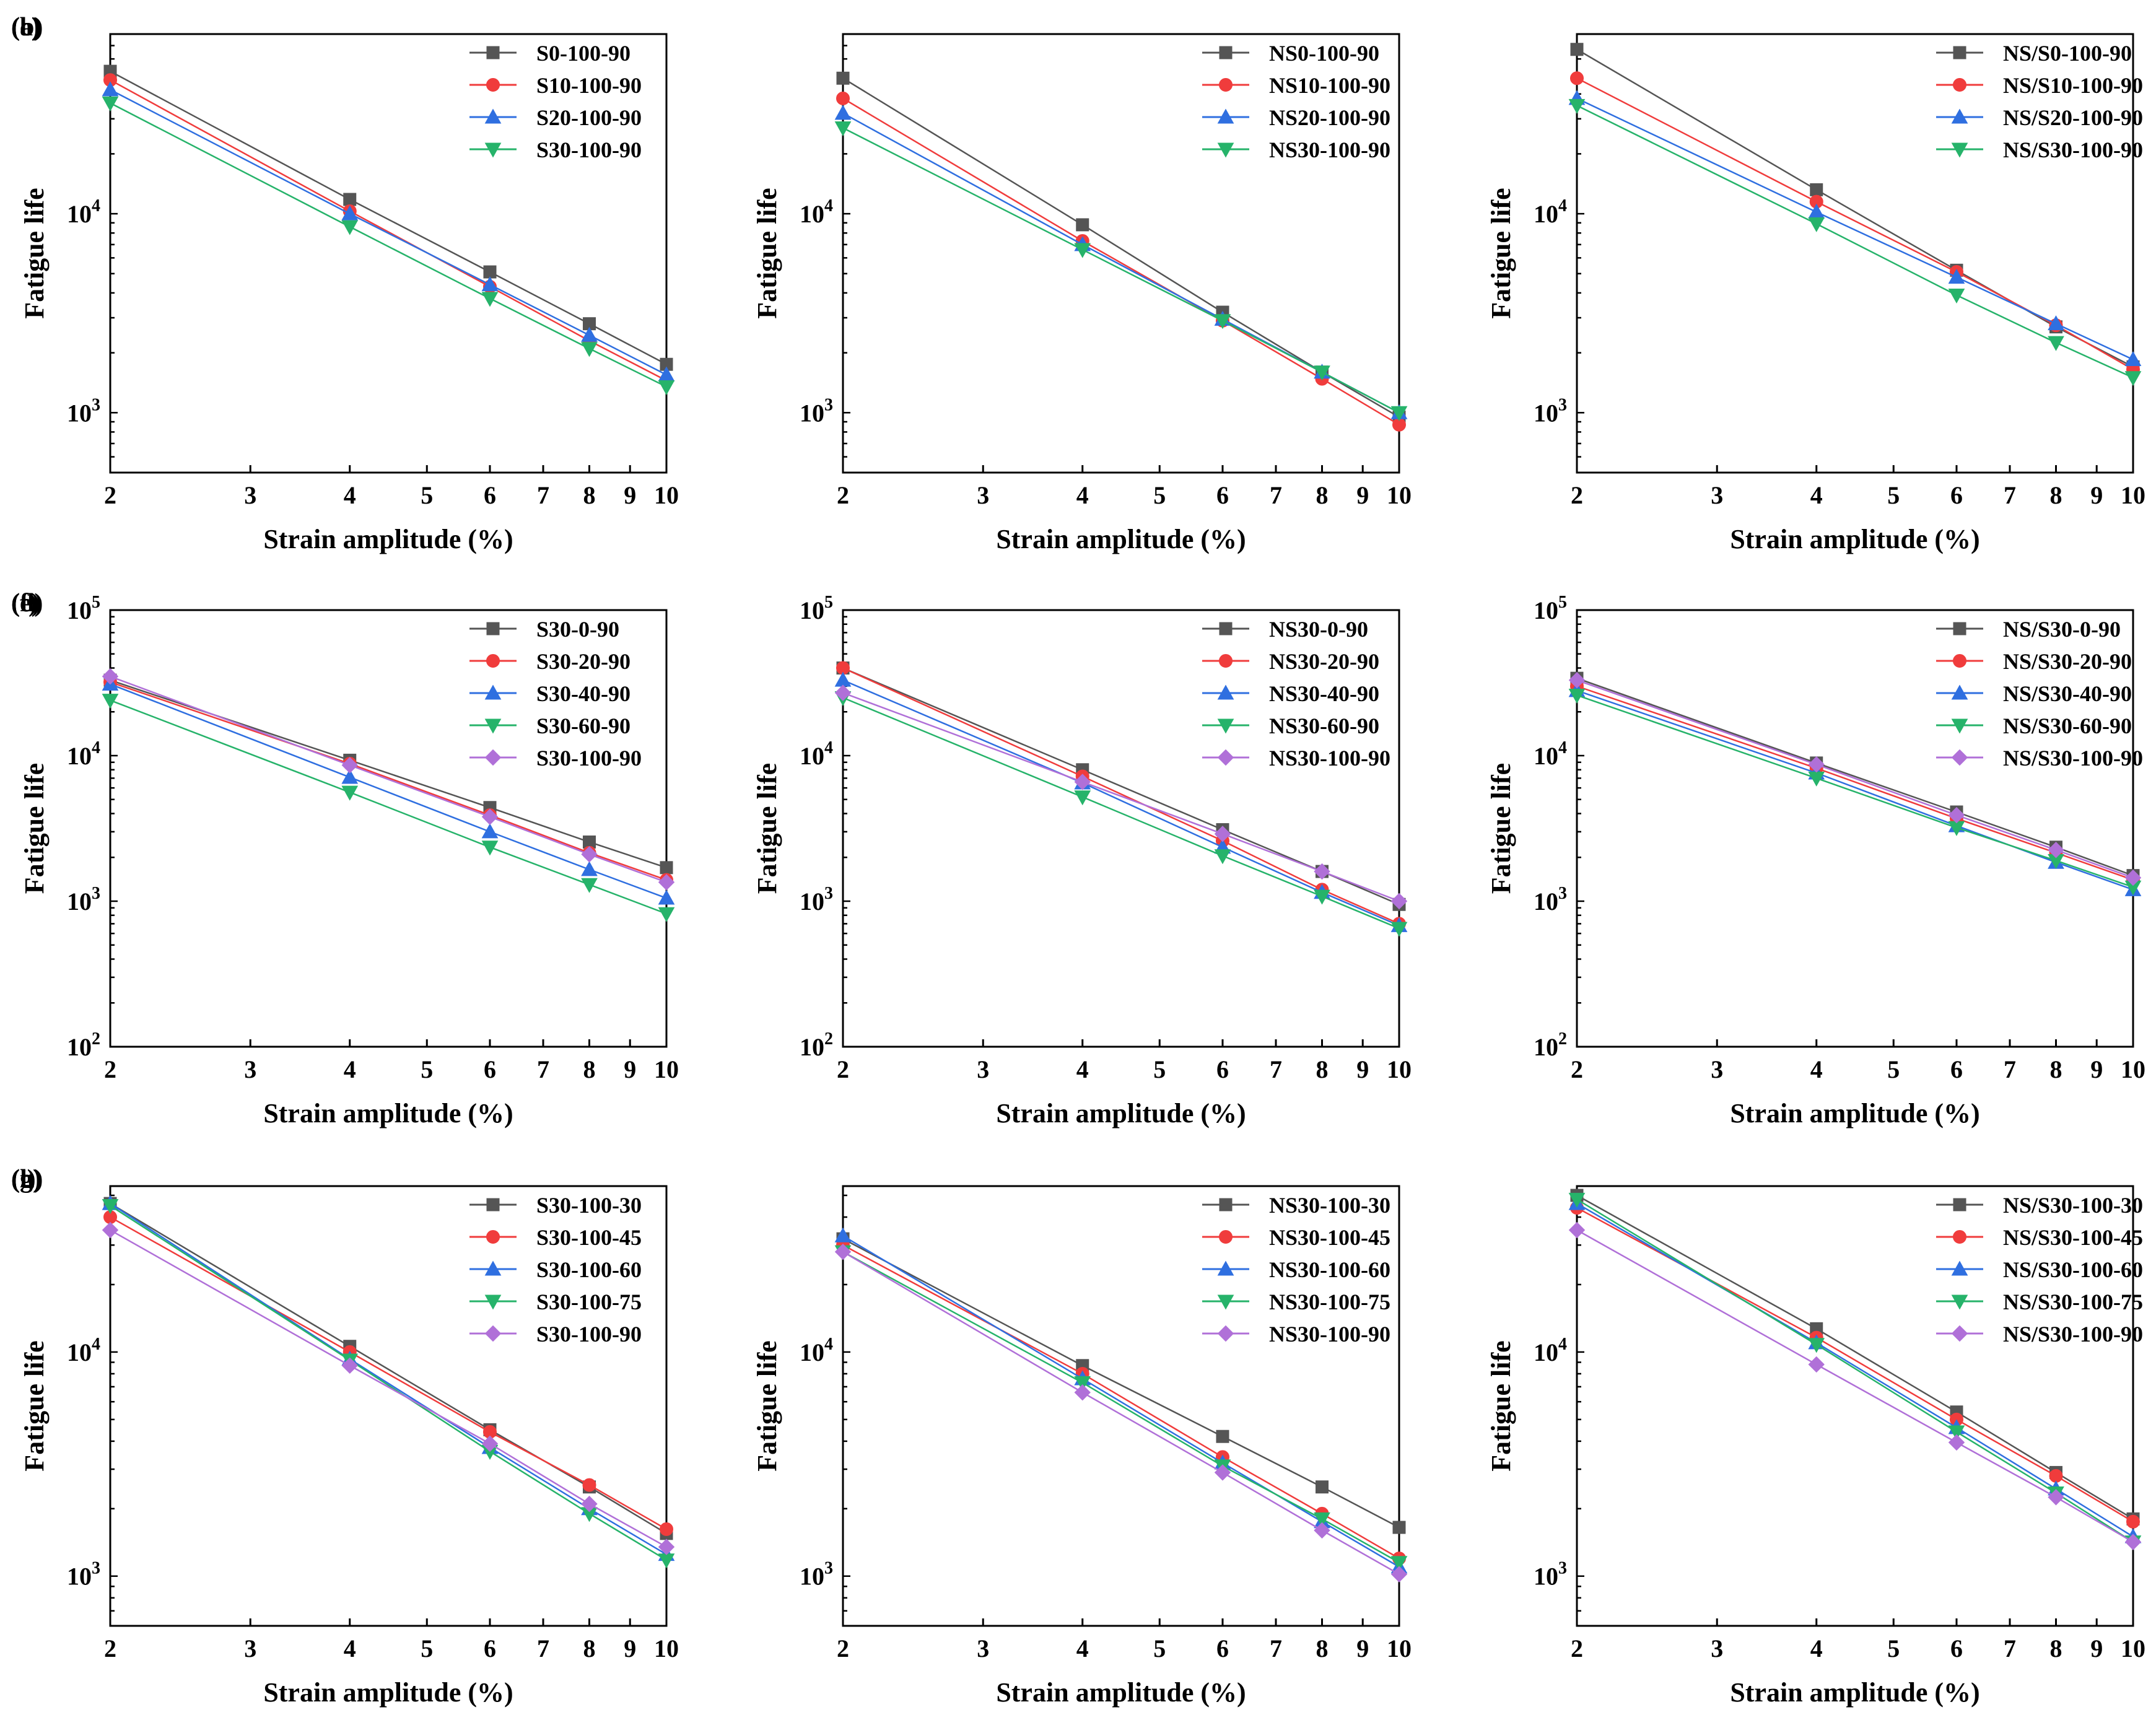  Describe the element at coordinates (2073, 1302) in the screenshot. I see `legend-label: NS/S30-100-75` at that location.